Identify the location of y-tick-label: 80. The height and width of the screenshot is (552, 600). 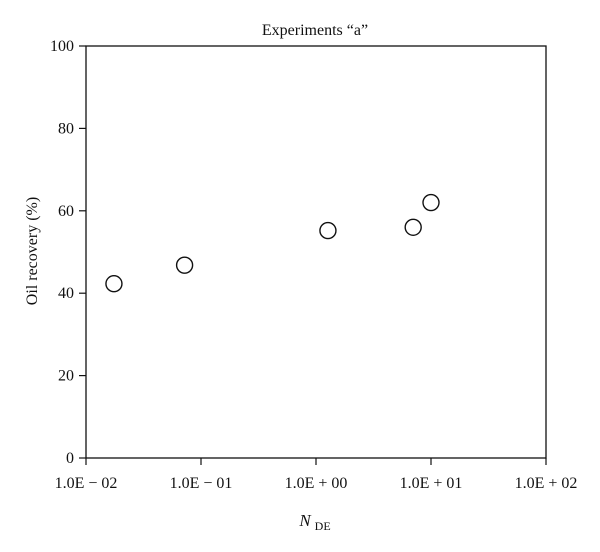
(66, 128).